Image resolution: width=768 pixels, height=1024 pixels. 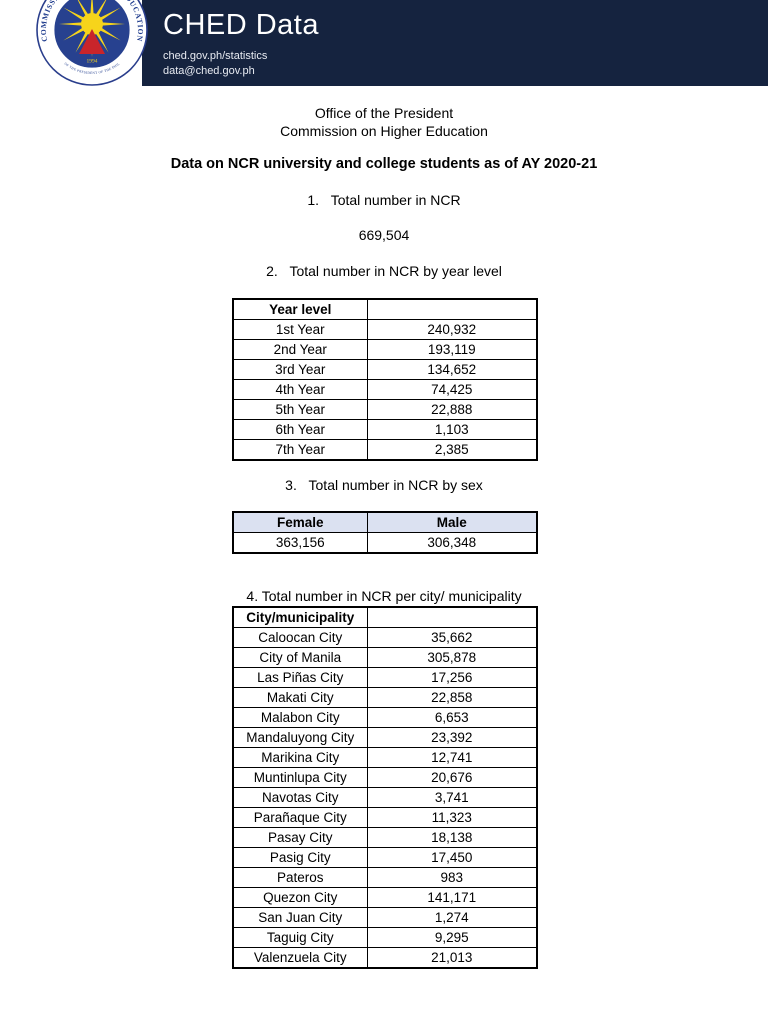 I want to click on section-3-heading: 3. Total number in NCR by sex, so click(x=384, y=485).